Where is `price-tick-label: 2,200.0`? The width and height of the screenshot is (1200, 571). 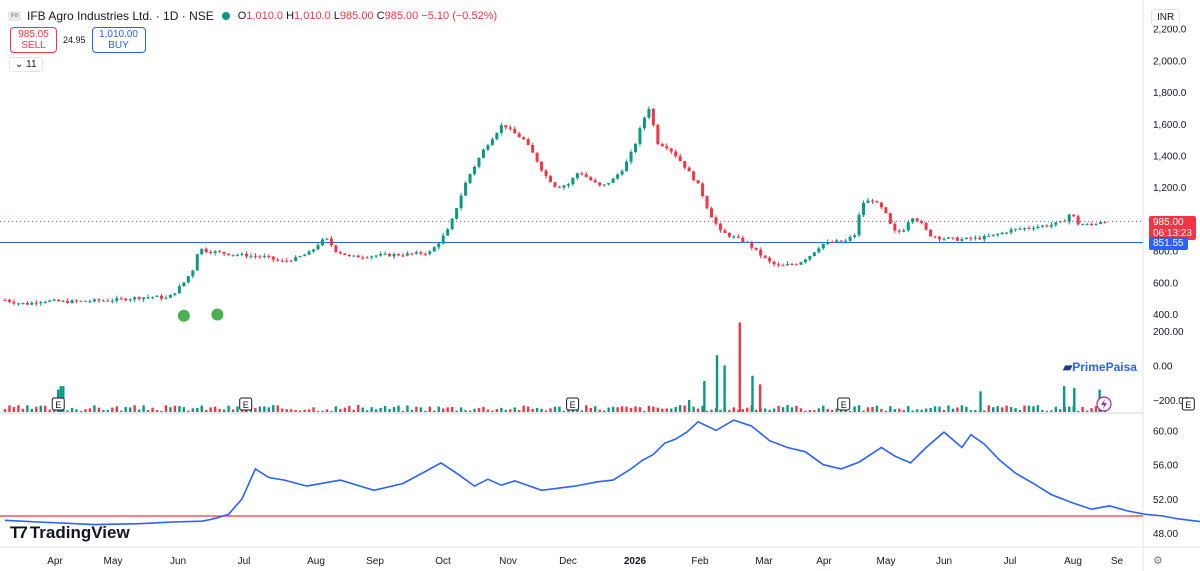 price-tick-label: 2,200.0 is located at coordinates (1170, 30).